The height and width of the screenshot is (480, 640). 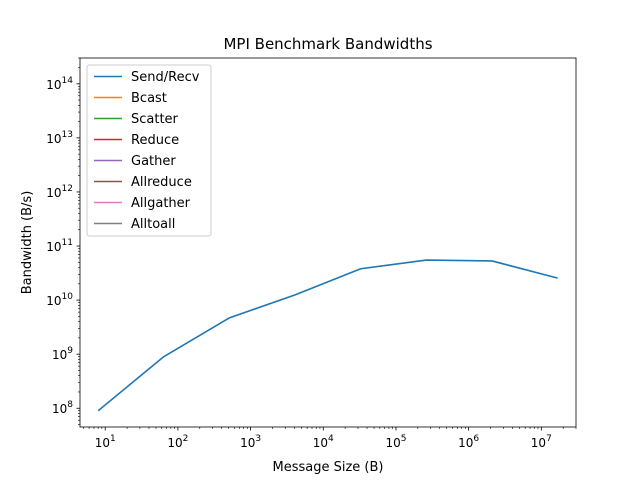 I want to click on x-tick-exponent: 2, so click(x=186, y=439).